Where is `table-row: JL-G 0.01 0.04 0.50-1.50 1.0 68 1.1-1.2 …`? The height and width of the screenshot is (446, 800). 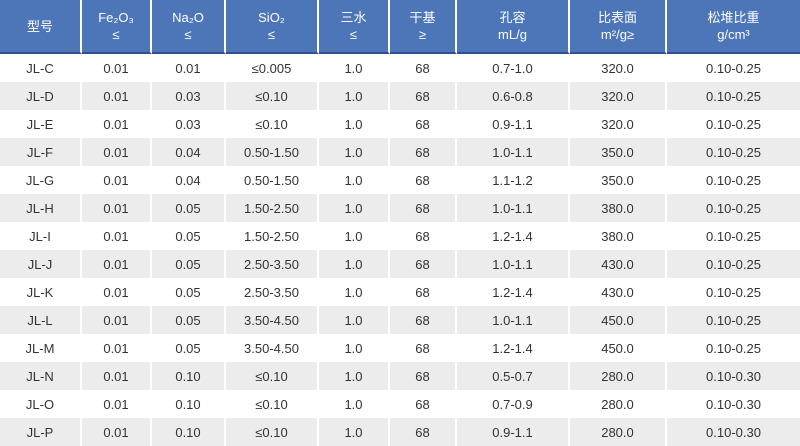 table-row: JL-G 0.01 0.04 0.50-1.50 1.0 68 1.1-1.2 … is located at coordinates (400, 180).